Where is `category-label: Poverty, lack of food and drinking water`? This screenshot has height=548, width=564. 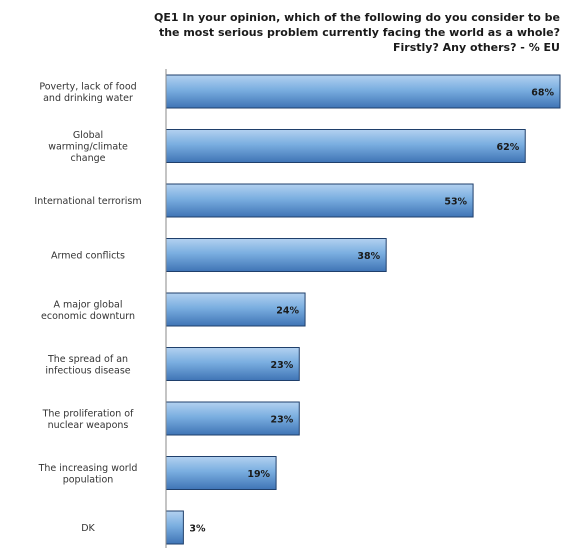
category-label: Poverty, lack of food and drinking water is located at coordinates (87, 92).